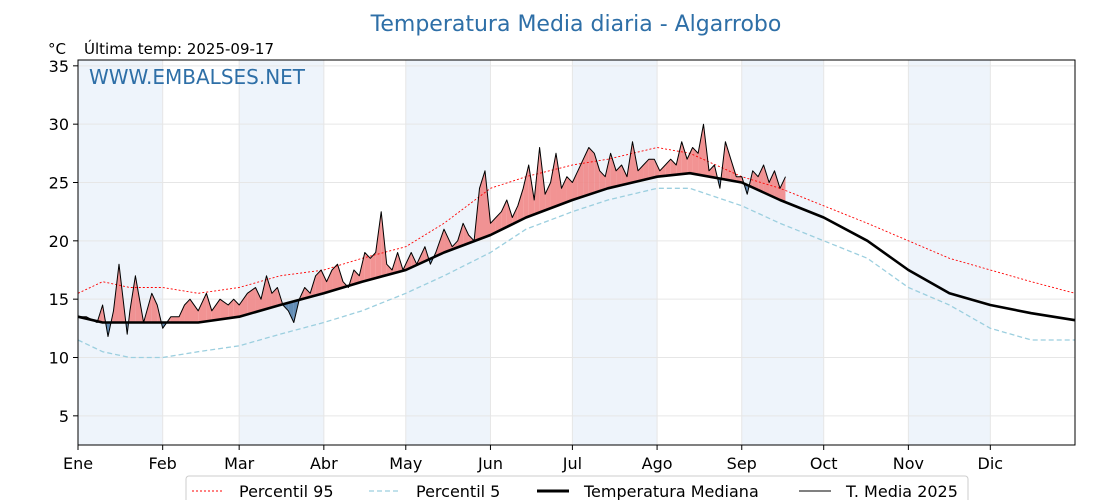  I want to click on x-tick-label: May, so click(405, 463).